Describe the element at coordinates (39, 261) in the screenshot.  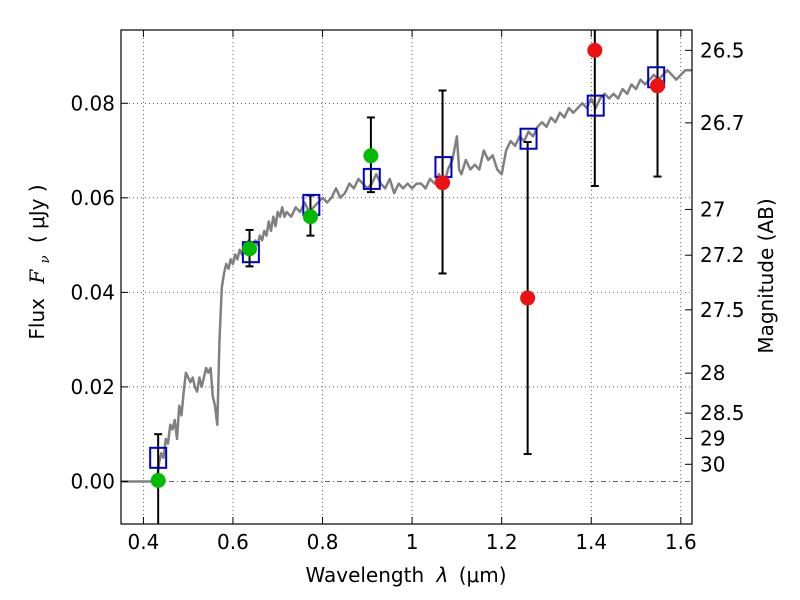
I see `y-axis-label: Flux F ν ( μJy )` at that location.